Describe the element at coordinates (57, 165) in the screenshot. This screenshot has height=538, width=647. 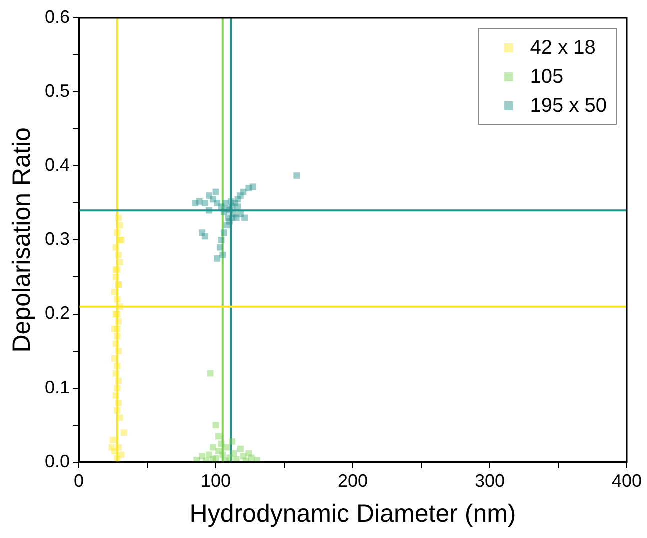
I see `y-tick-label: 0.4` at that location.